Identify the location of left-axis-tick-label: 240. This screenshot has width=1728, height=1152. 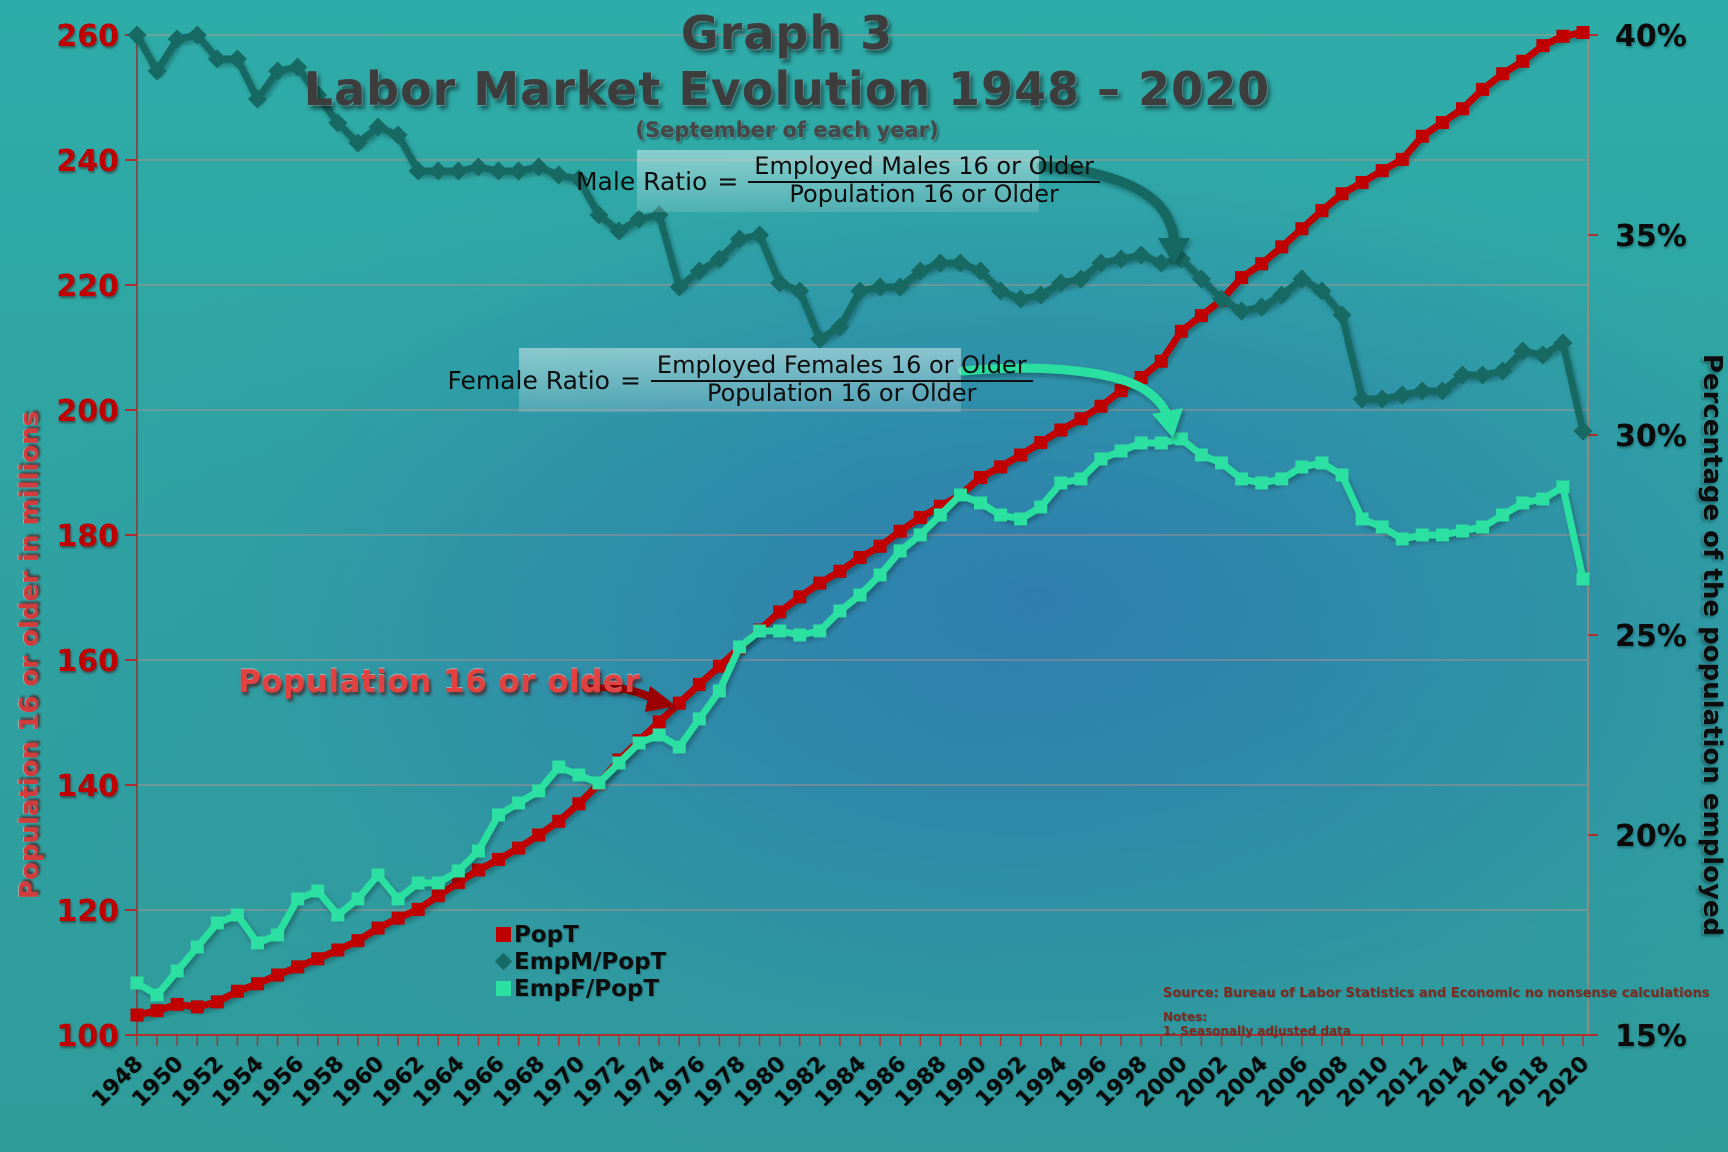
(87, 161).